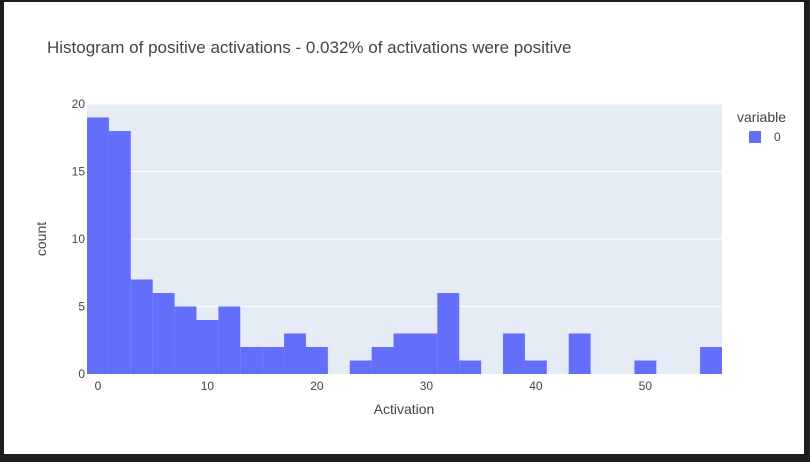 The height and width of the screenshot is (462, 810). Describe the element at coordinates (79, 172) in the screenshot. I see `y-tick-label: 15` at that location.